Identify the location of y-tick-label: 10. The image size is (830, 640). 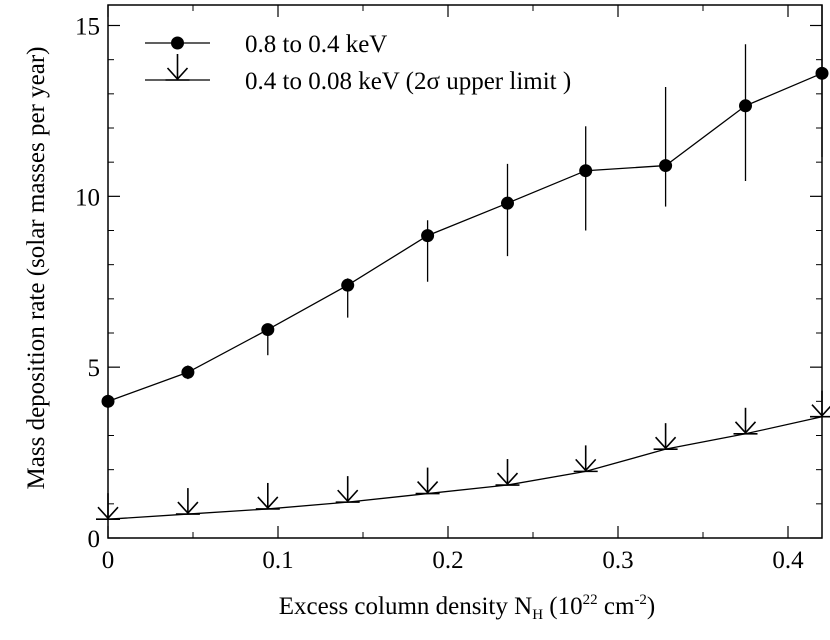
(87, 197).